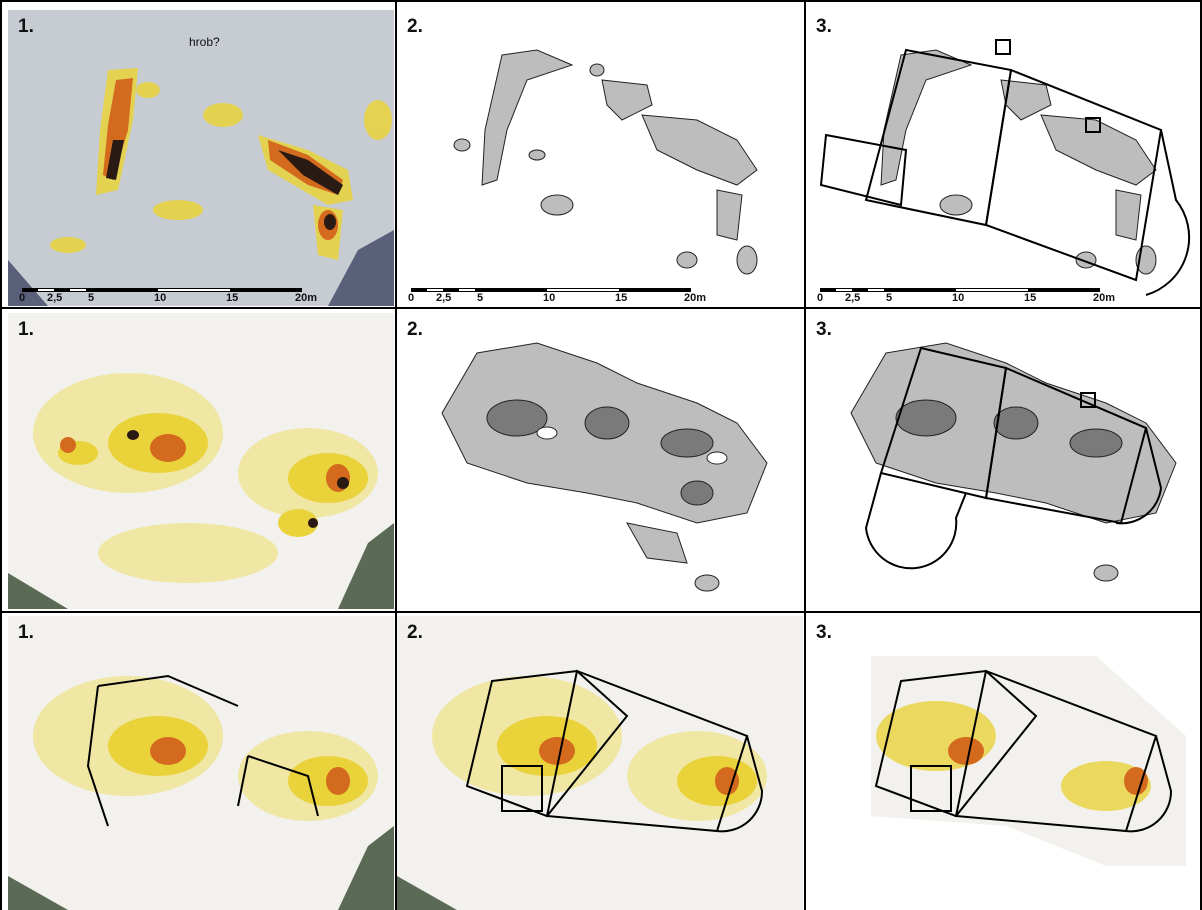 The height and width of the screenshot is (910, 1202). I want to click on contour-map-r2c2, so click(604, 467).